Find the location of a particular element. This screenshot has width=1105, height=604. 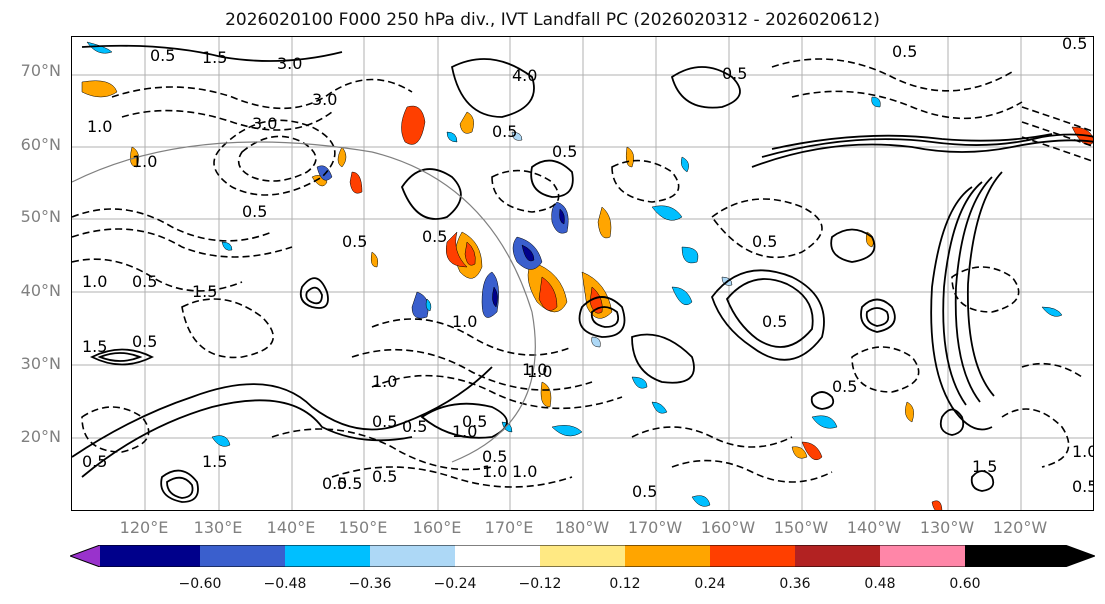

colorbar-tick-label: 0.48 is located at coordinates (879, 584).